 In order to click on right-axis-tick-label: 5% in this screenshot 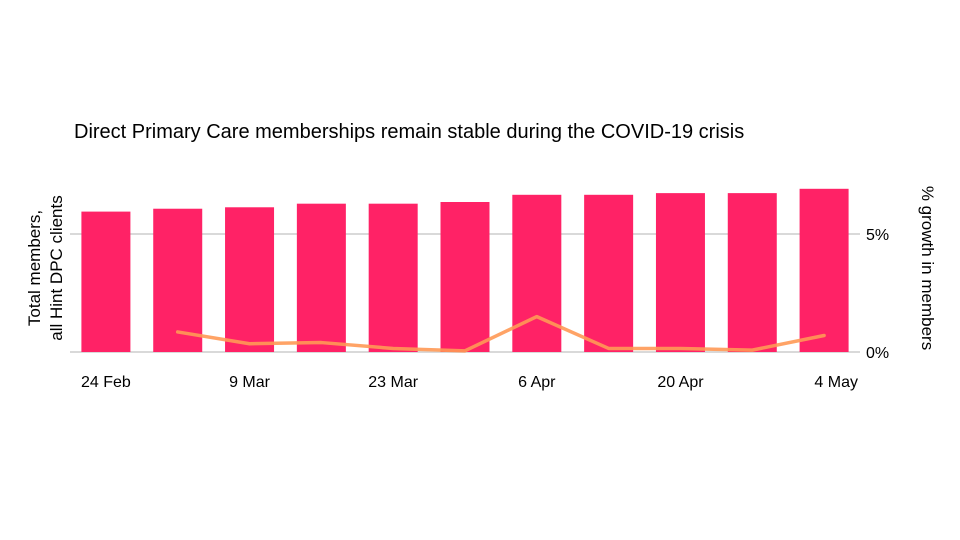, I will do `click(877, 235)`.